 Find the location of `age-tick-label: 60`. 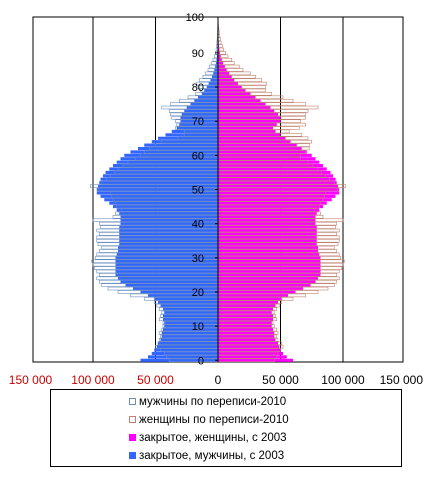

age-tick-label: 60 is located at coordinates (198, 156).